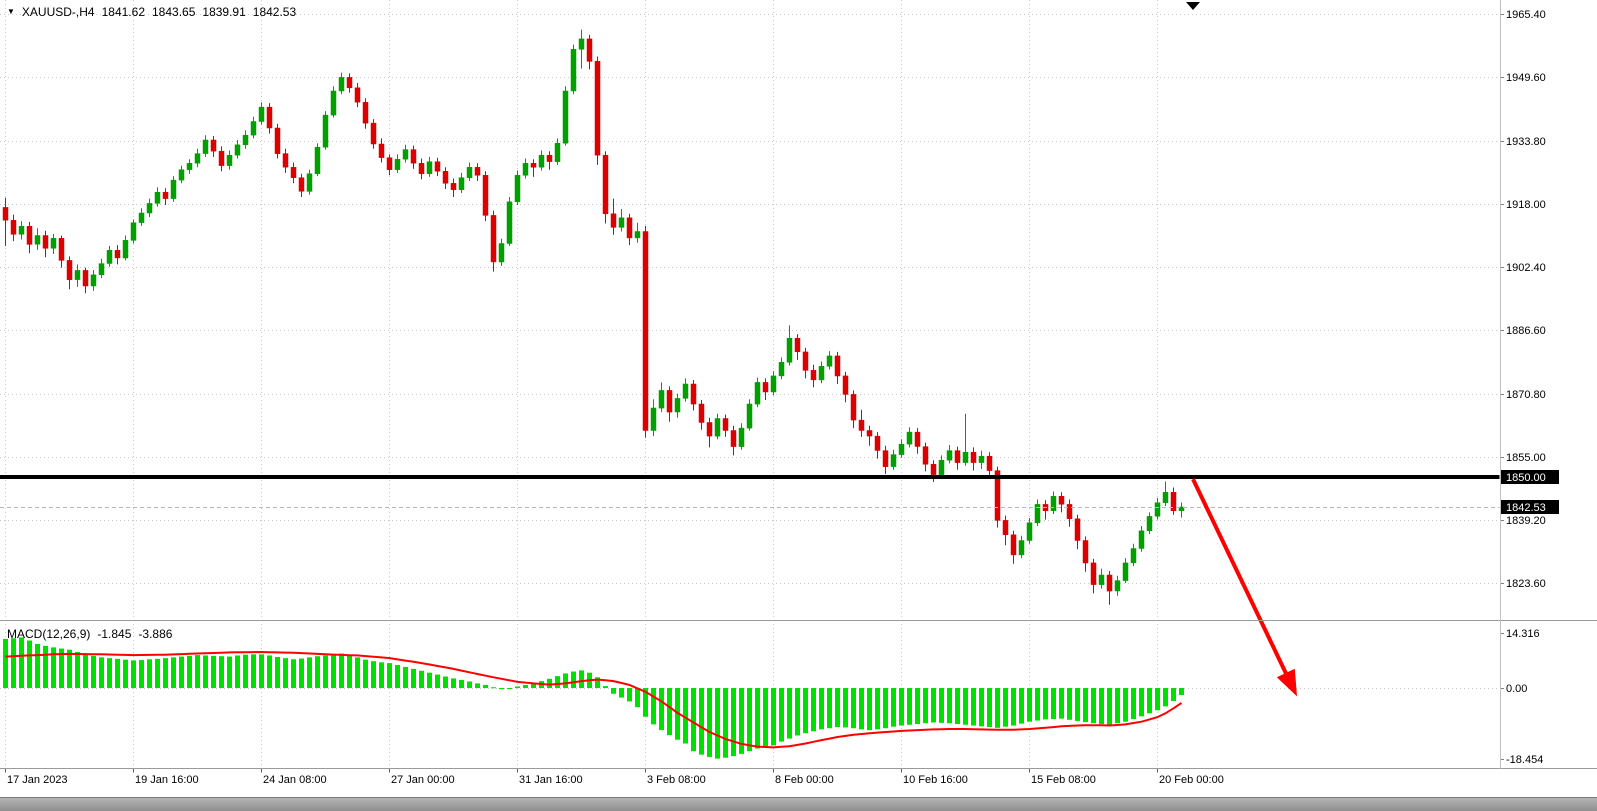 The image size is (1597, 811). What do you see at coordinates (58, 12) in the screenshot?
I see `symbol-period-label: XAUUSD-,H4` at bounding box center [58, 12].